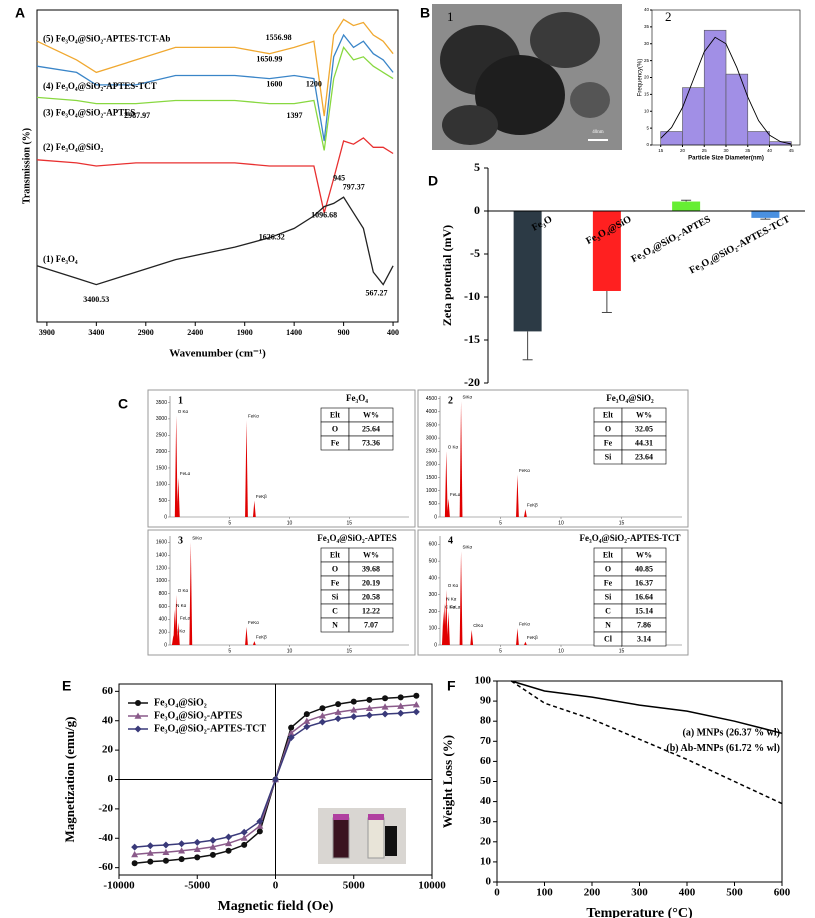 Image resolution: width=815 pixels, height=918 pixels. I want to click on x-tick-label: -10000, so click(119, 886).